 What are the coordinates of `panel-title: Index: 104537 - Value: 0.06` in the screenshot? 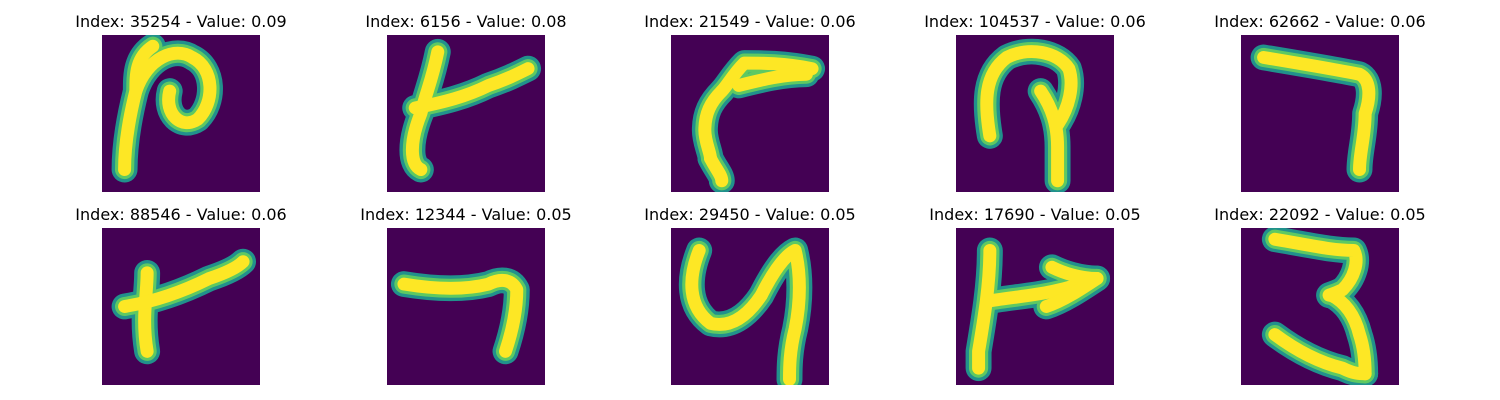 It's located at (1035, 21).